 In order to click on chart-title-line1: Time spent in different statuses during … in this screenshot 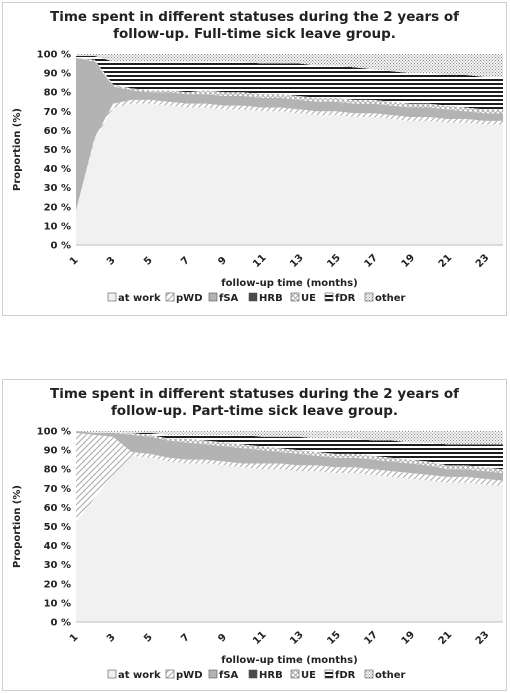, I will do `click(254, 394)`.